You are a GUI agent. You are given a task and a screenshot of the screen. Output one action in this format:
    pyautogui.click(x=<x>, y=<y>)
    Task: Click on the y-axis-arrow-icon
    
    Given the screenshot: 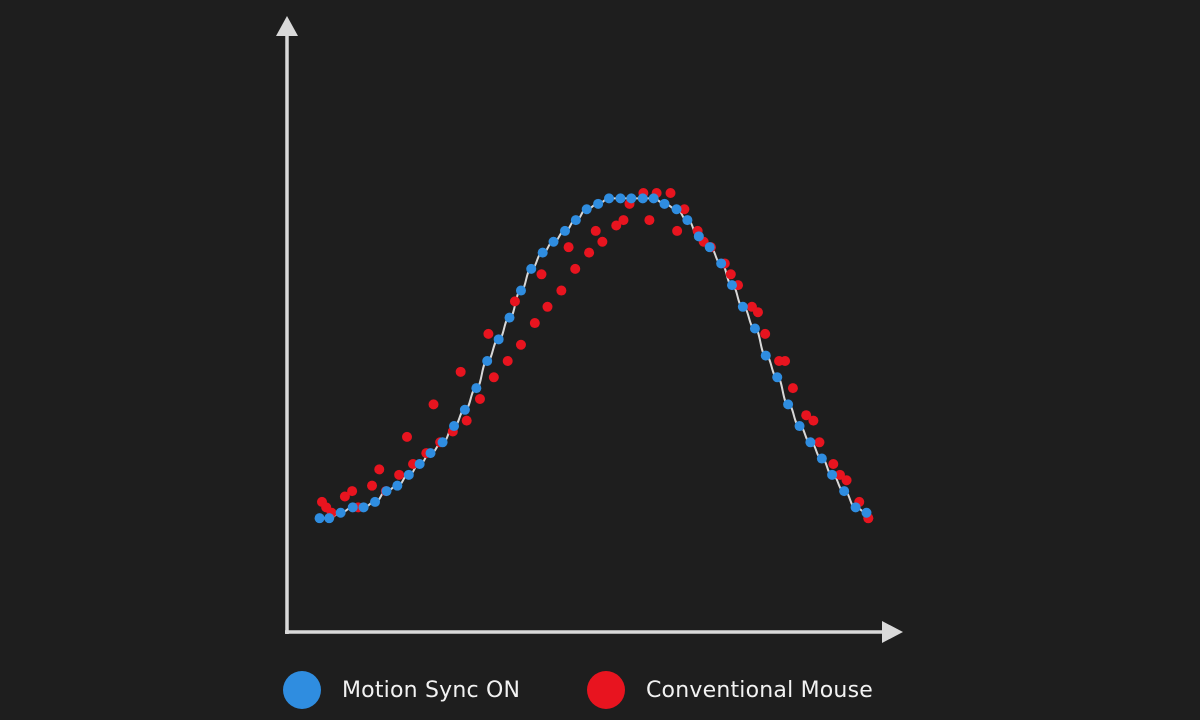 What is the action you would take?
    pyautogui.click(x=287, y=26)
    